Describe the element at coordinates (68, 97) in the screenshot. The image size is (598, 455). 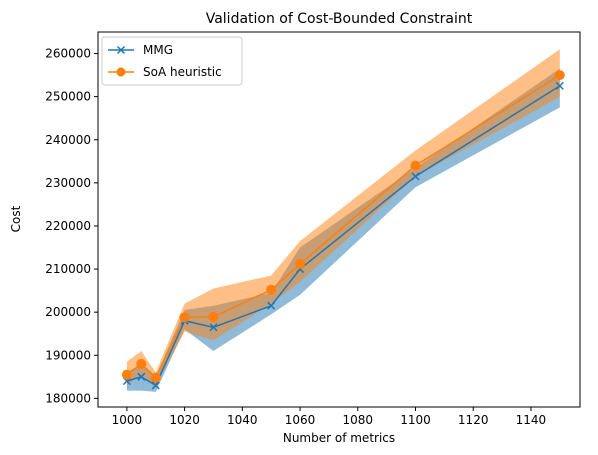
I see `y-tick-label: 250000` at that location.